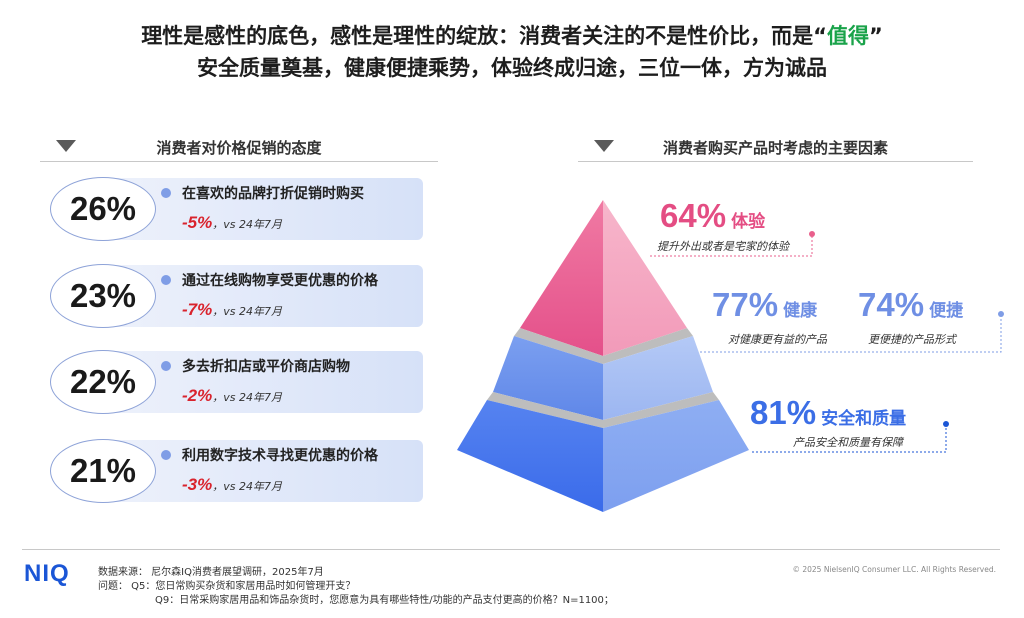 The image size is (1024, 618). What do you see at coordinates (280, 281) in the screenshot?
I see `row-label: 通过在线购物享受更优惠的价格` at bounding box center [280, 281].